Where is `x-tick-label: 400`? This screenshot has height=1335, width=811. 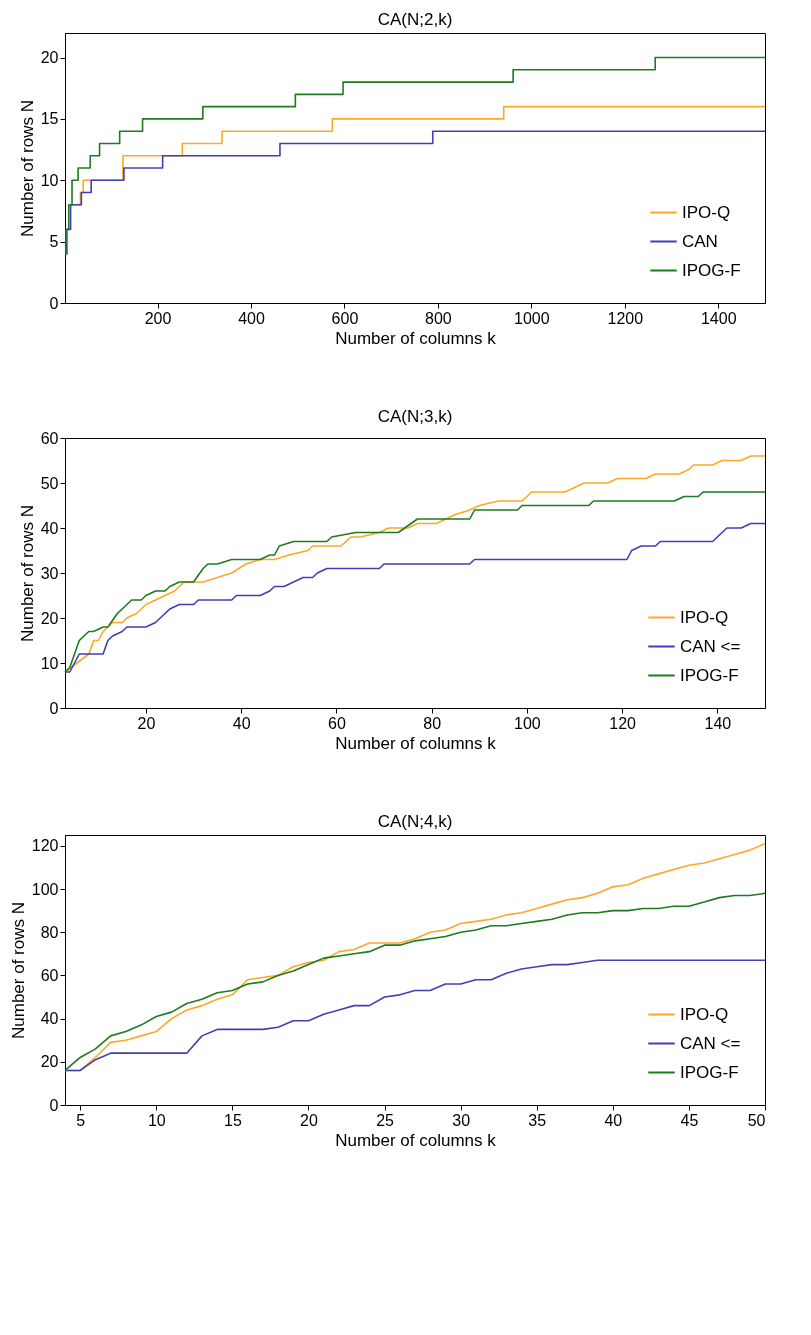 x-tick-label: 400 is located at coordinates (251, 318).